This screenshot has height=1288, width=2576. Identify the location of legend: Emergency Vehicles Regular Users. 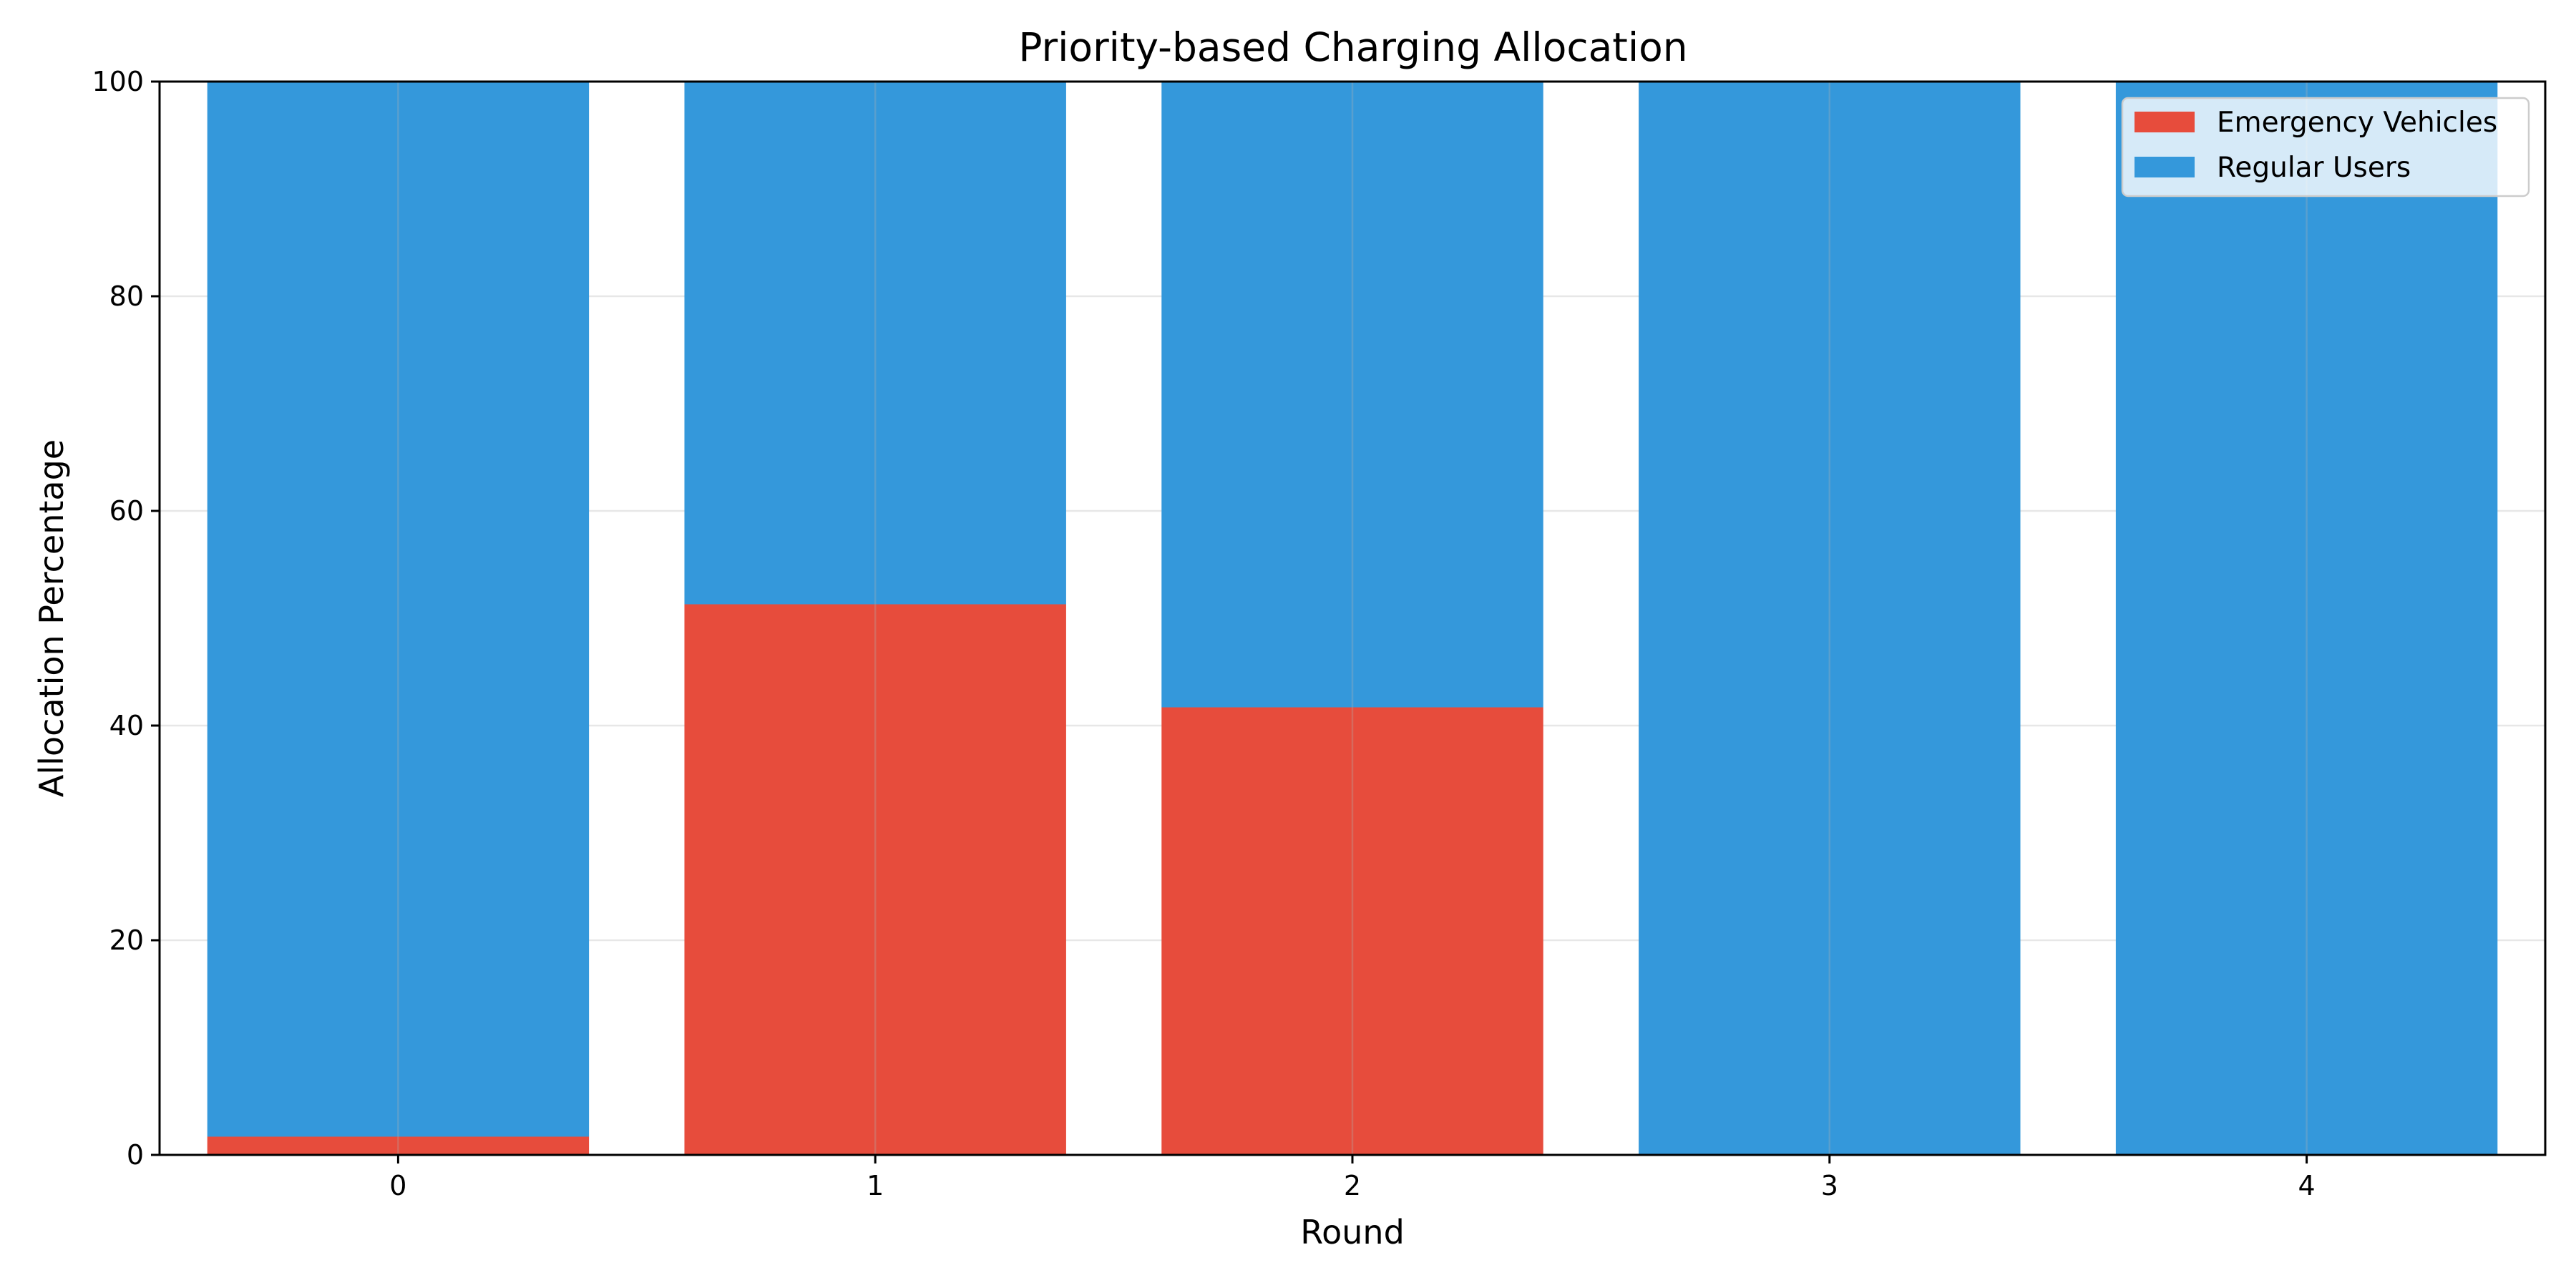
(2325, 147).